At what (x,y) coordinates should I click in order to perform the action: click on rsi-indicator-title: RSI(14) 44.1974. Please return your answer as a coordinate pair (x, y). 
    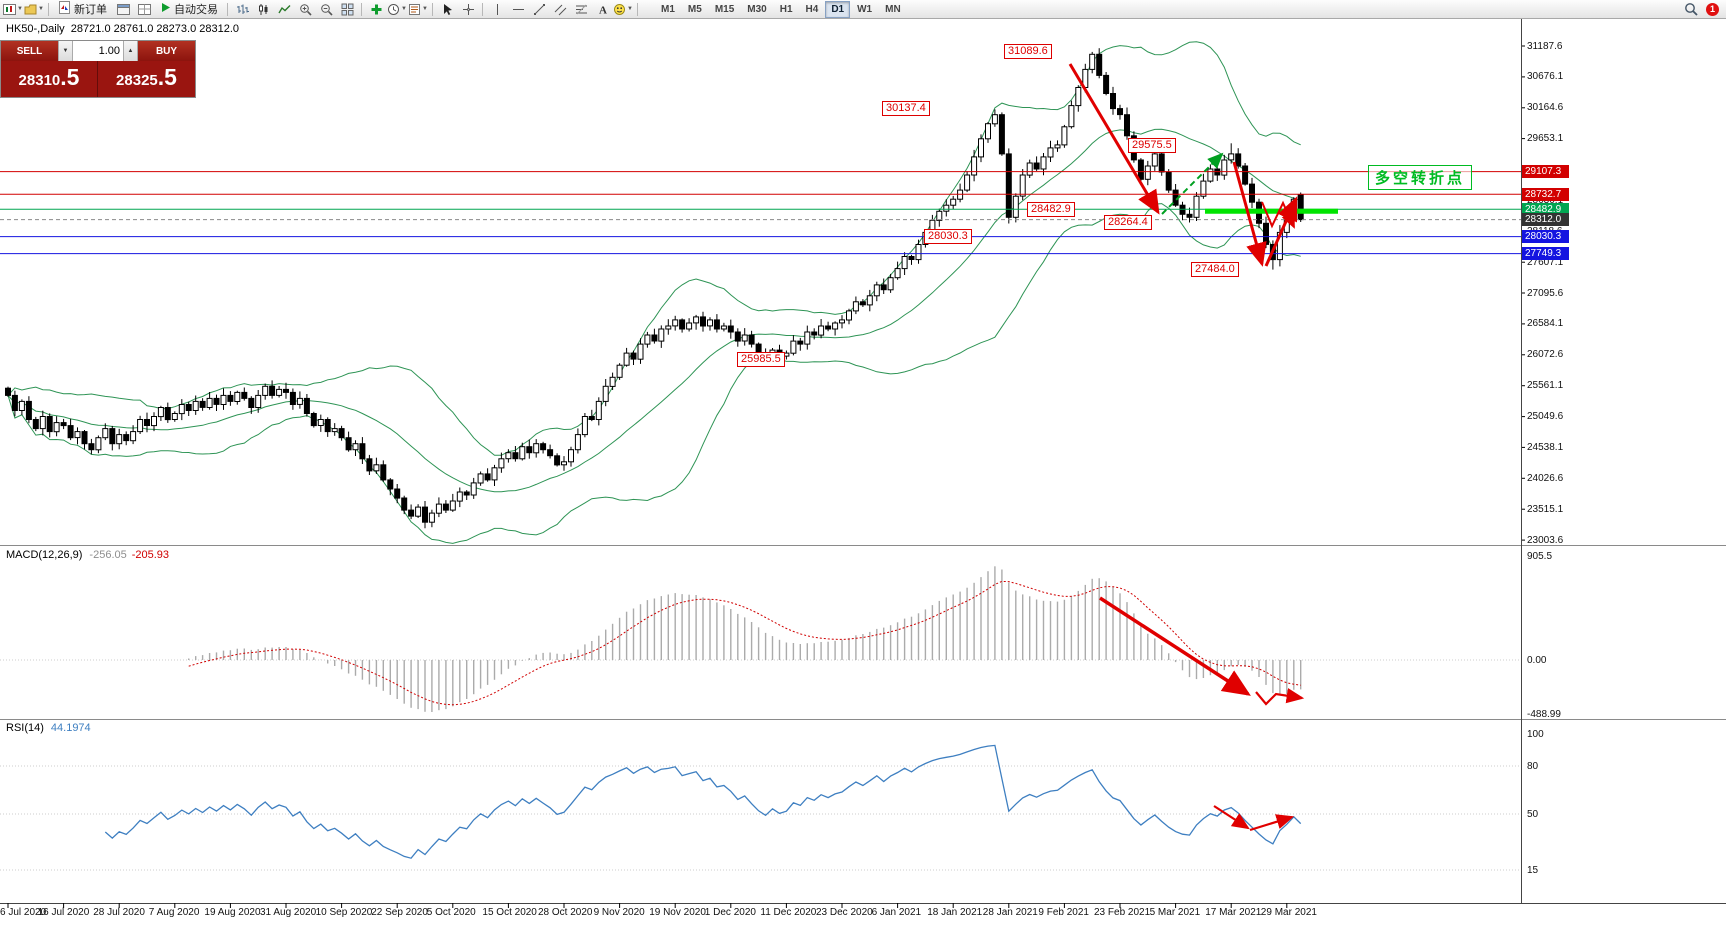
    Looking at the image, I should click on (48, 728).